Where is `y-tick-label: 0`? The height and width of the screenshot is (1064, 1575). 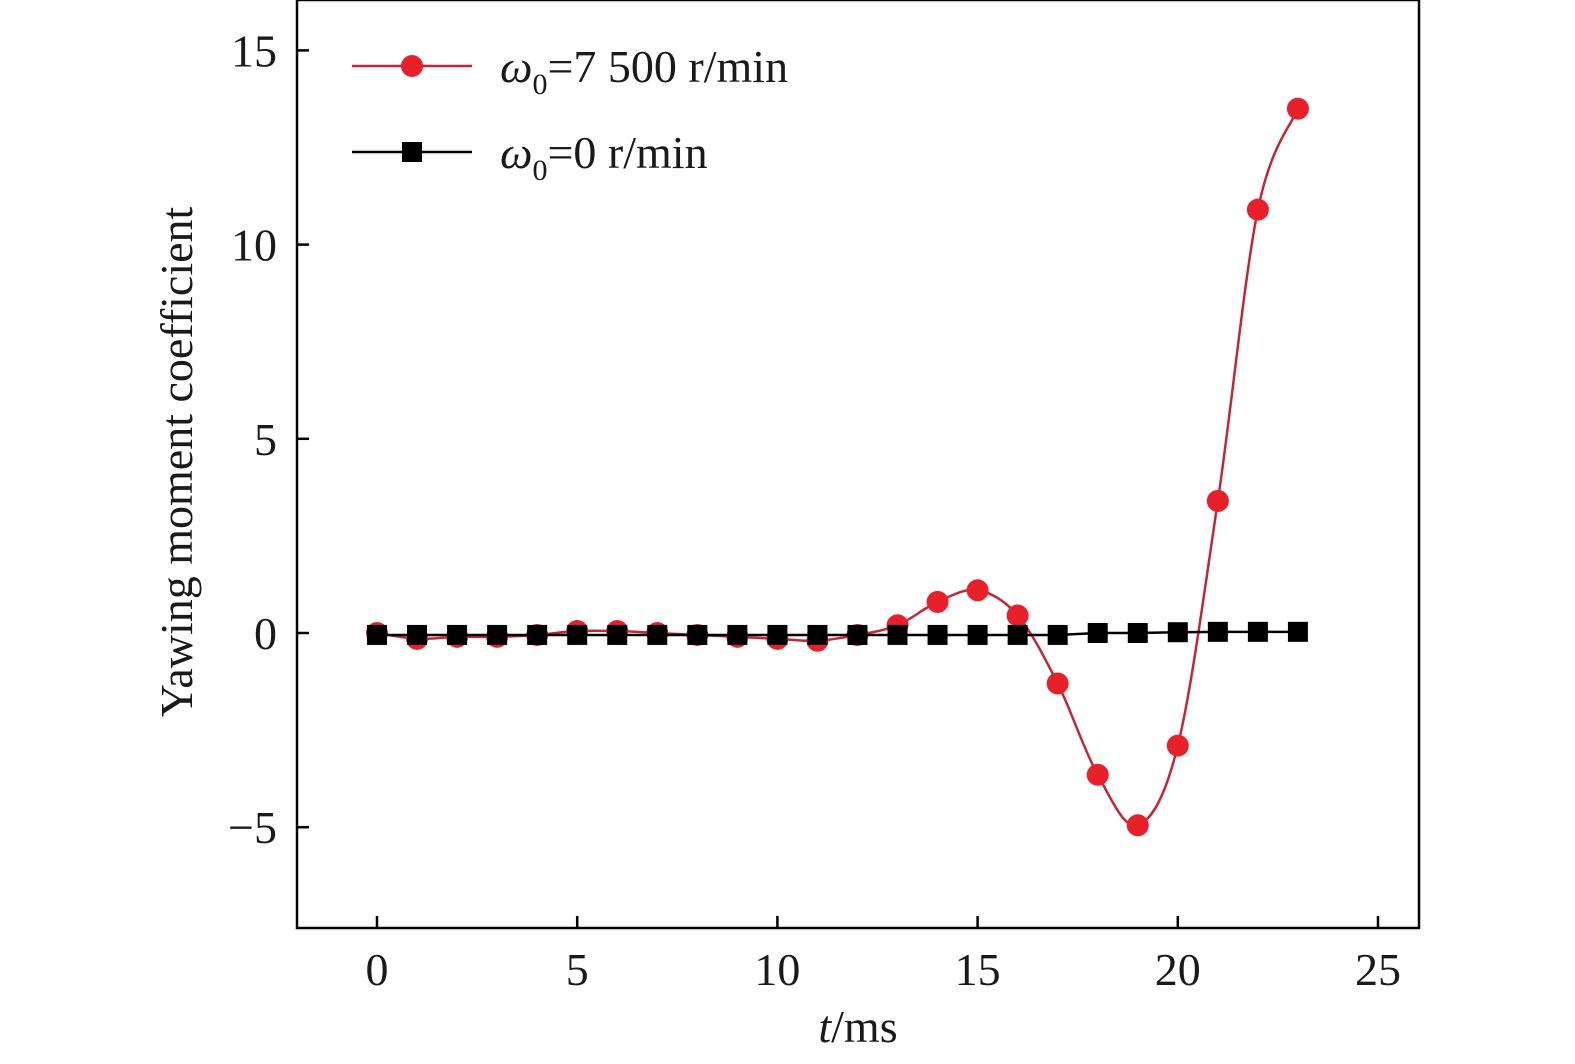
y-tick-label: 0 is located at coordinates (265, 633).